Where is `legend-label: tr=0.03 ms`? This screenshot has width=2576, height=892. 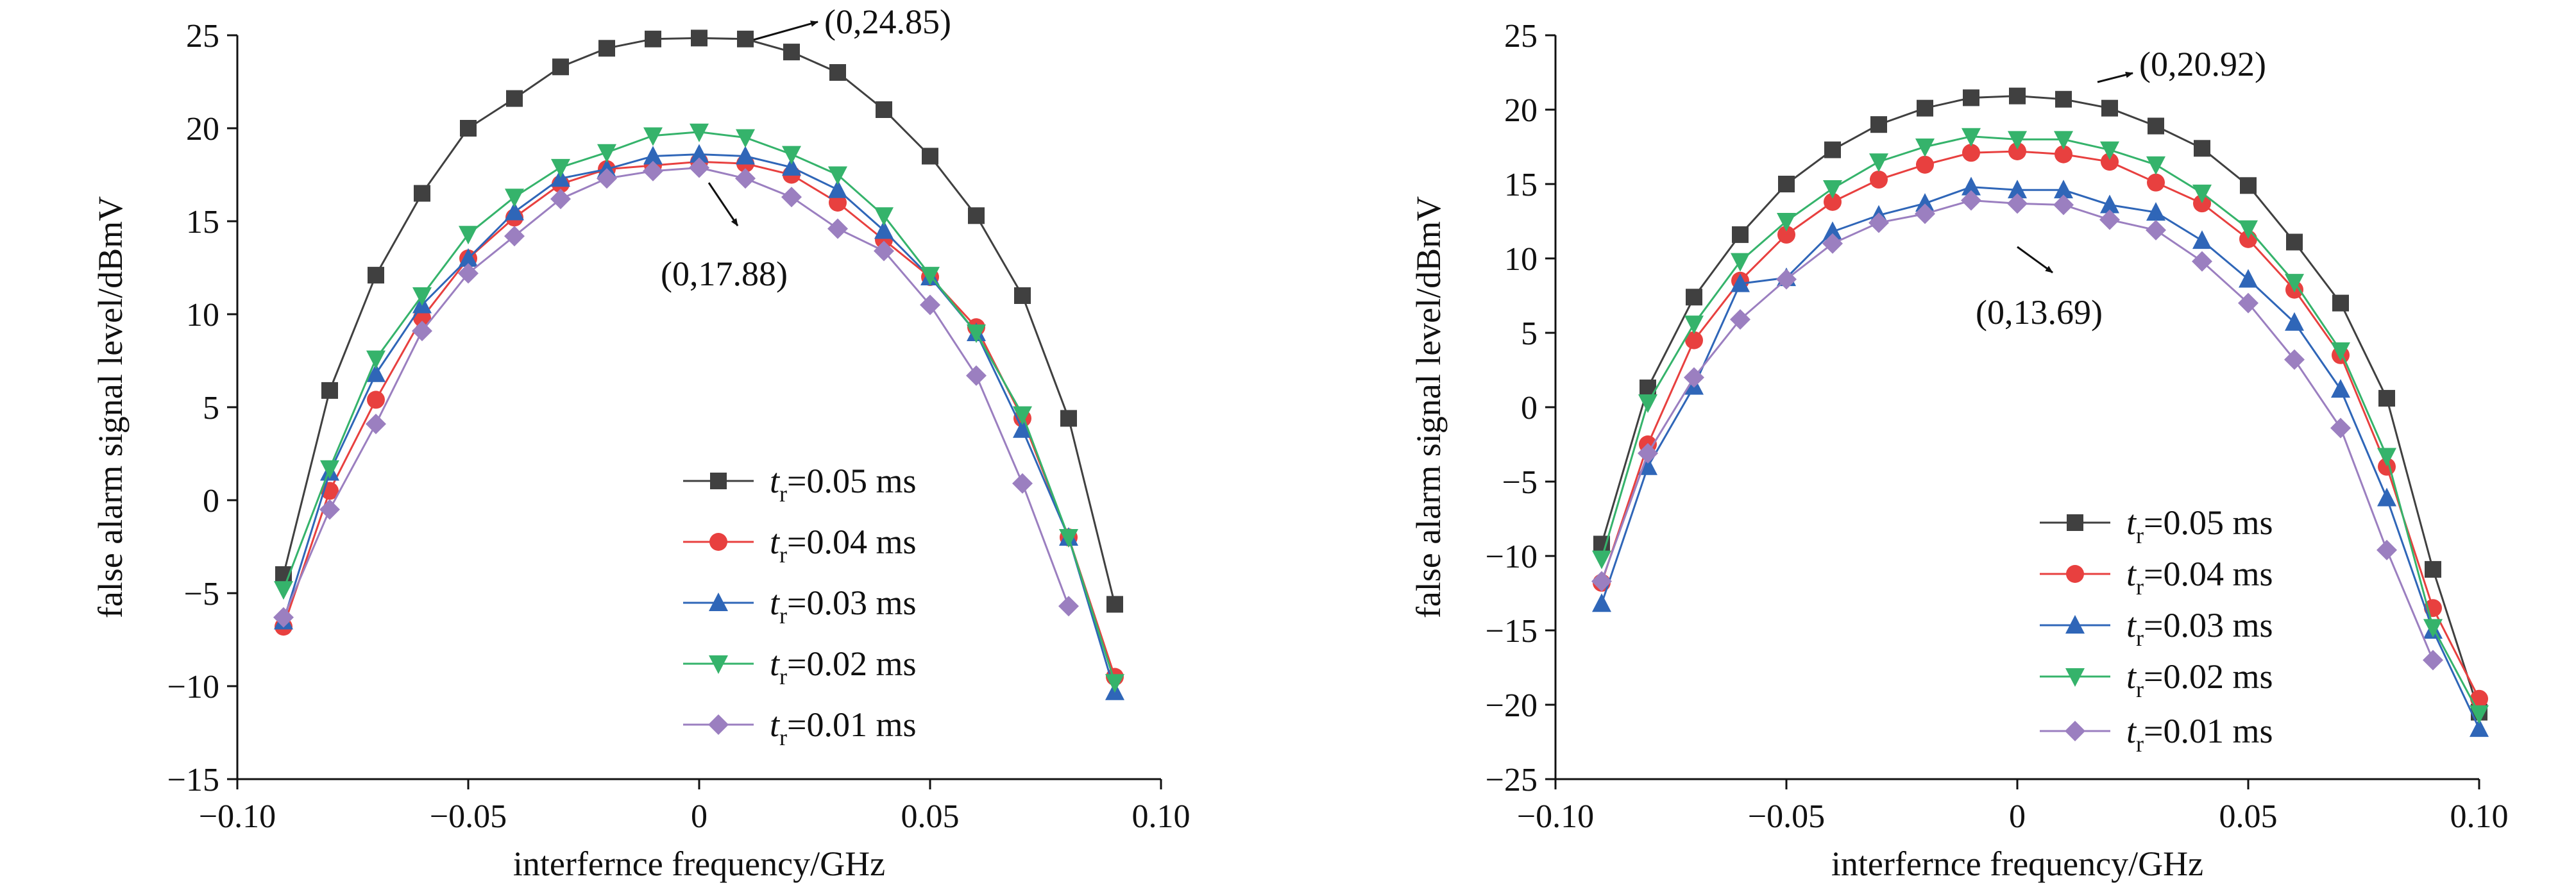 legend-label: tr=0.03 ms is located at coordinates (2199, 628).